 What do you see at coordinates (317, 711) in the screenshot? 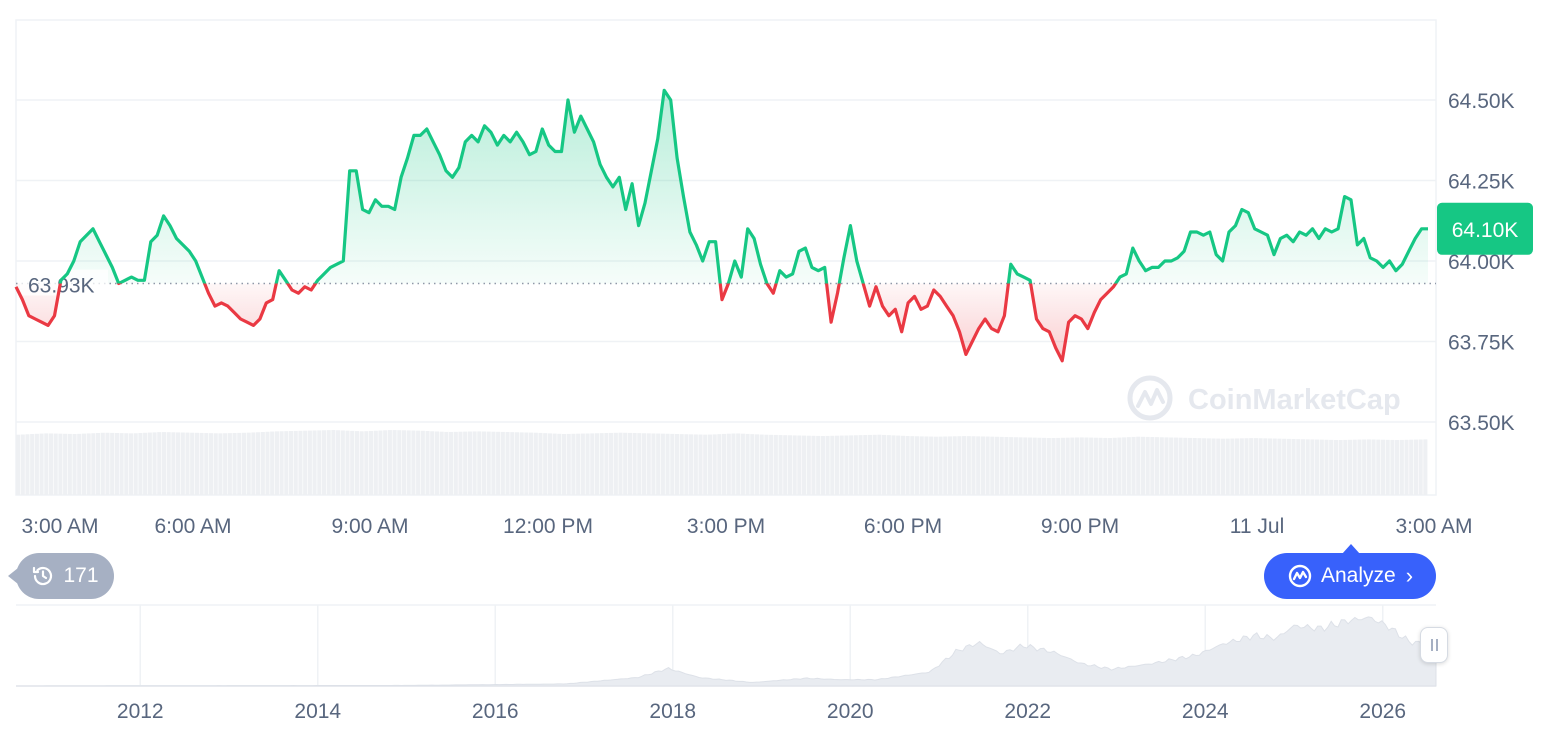
I see `overview-x-tick-label: 2014` at bounding box center [317, 711].